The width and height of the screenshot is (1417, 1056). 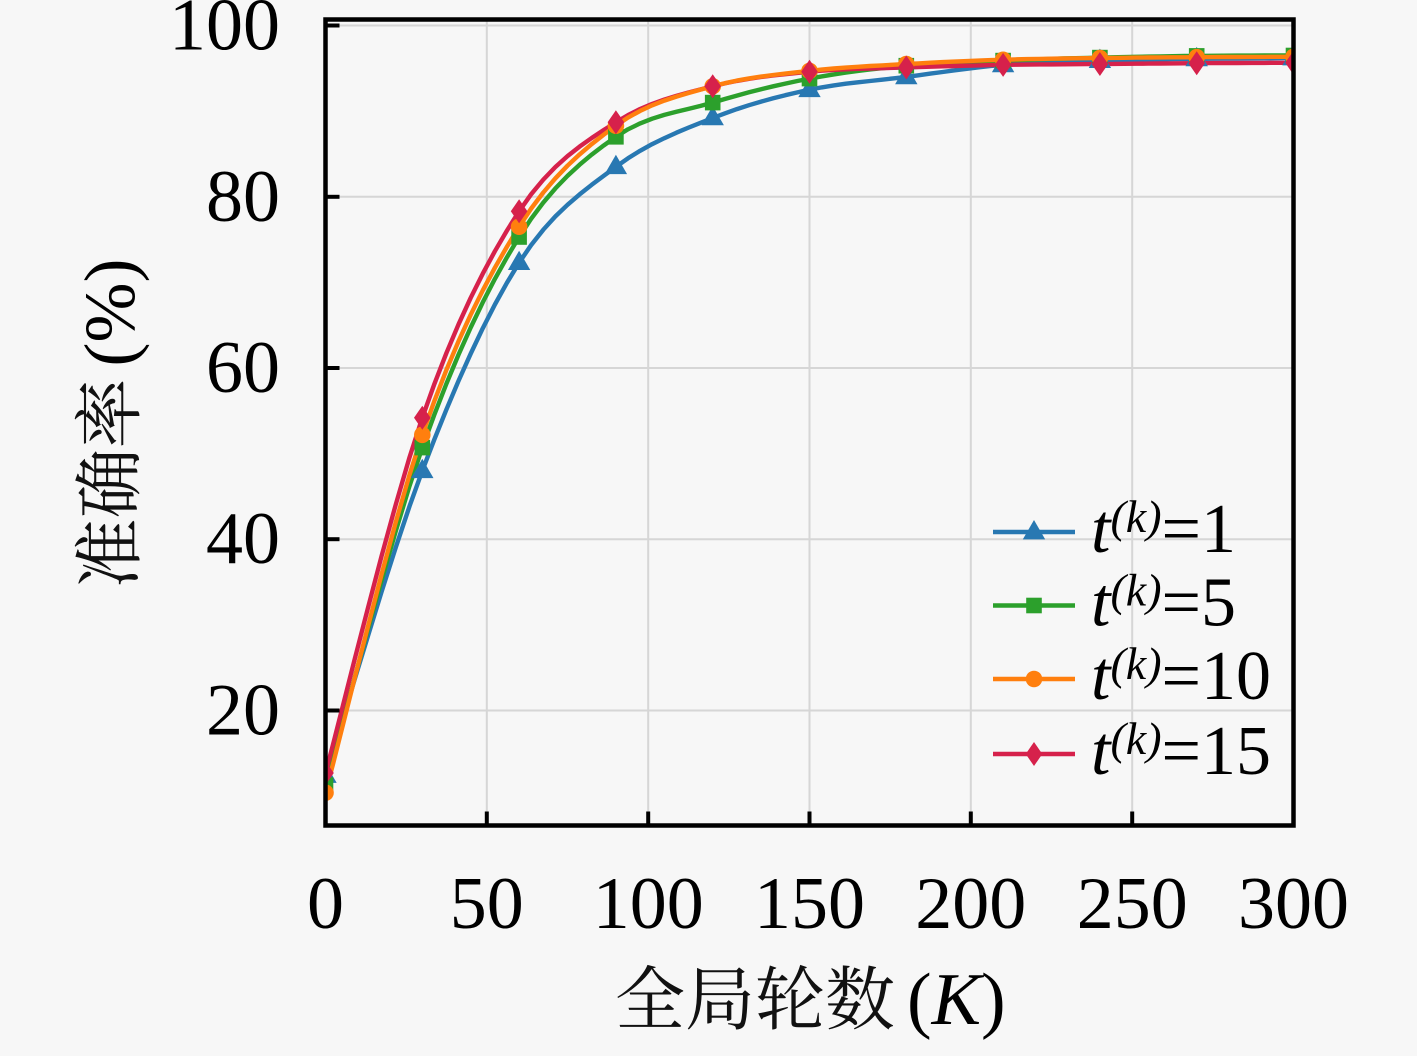 What do you see at coordinates (956, 1000) in the screenshot?
I see `svg-text: (K)` at bounding box center [956, 1000].